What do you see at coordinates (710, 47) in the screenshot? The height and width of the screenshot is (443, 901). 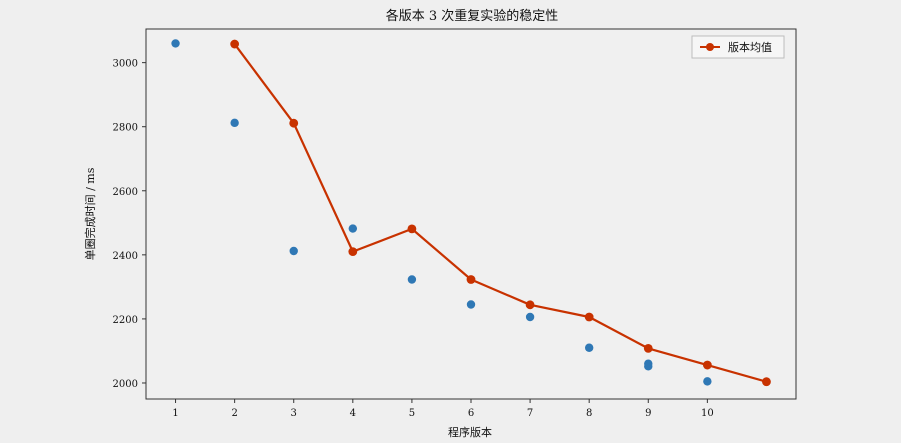 I see `legend-mean-marker` at bounding box center [710, 47].